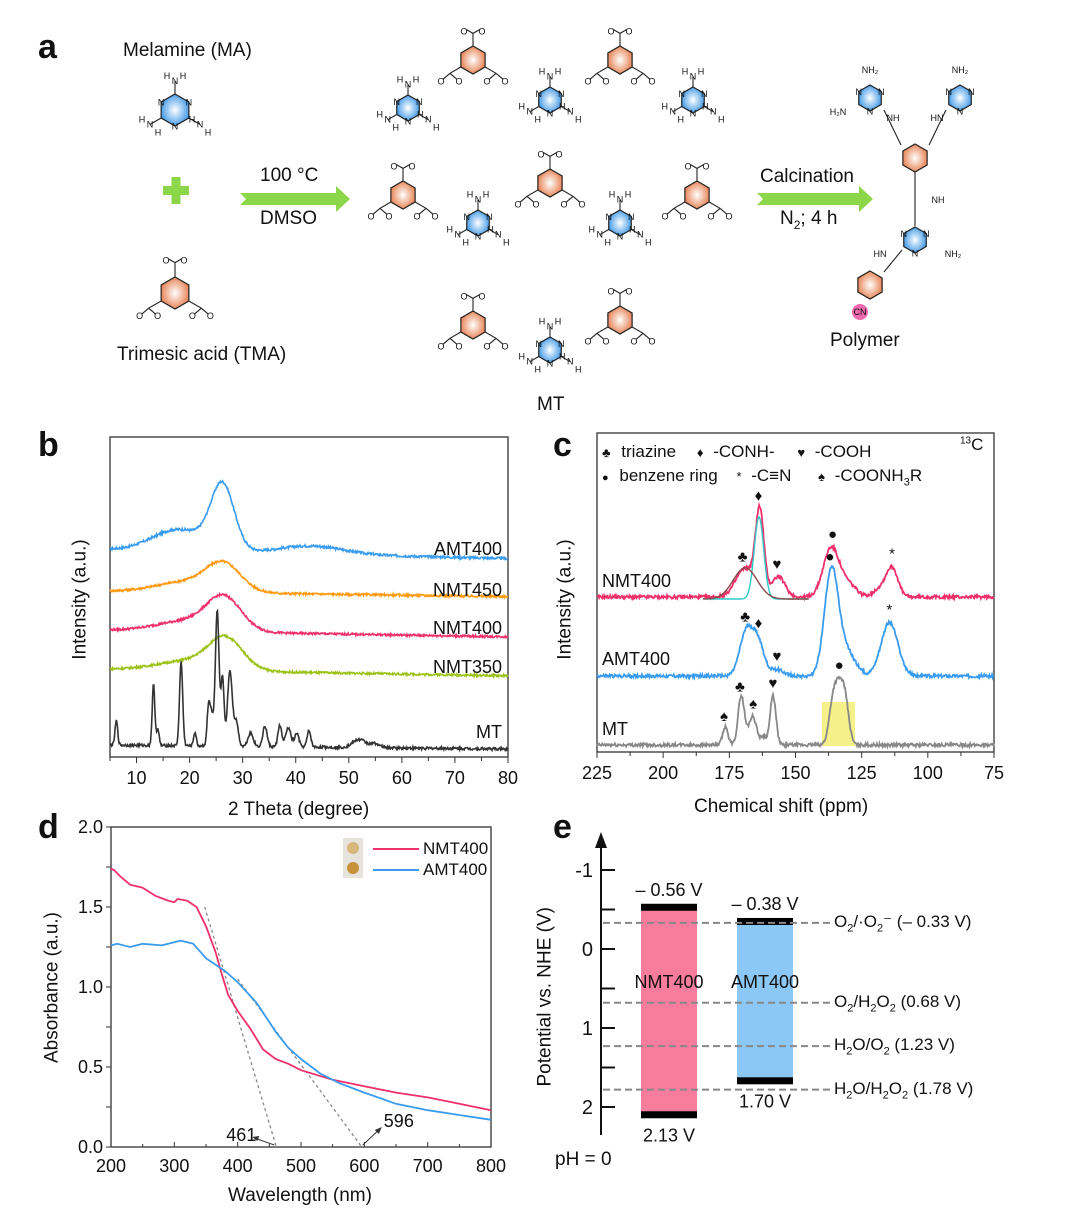  What do you see at coordinates (299, 809) in the screenshot?
I see `xrd-xlabel: 2 Theta (degree)` at bounding box center [299, 809].